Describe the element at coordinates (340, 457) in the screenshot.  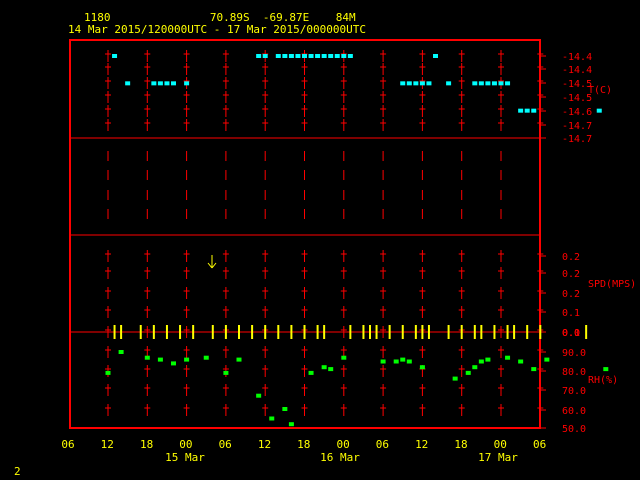
I see `x-date-label: 16 Mar` at that location.